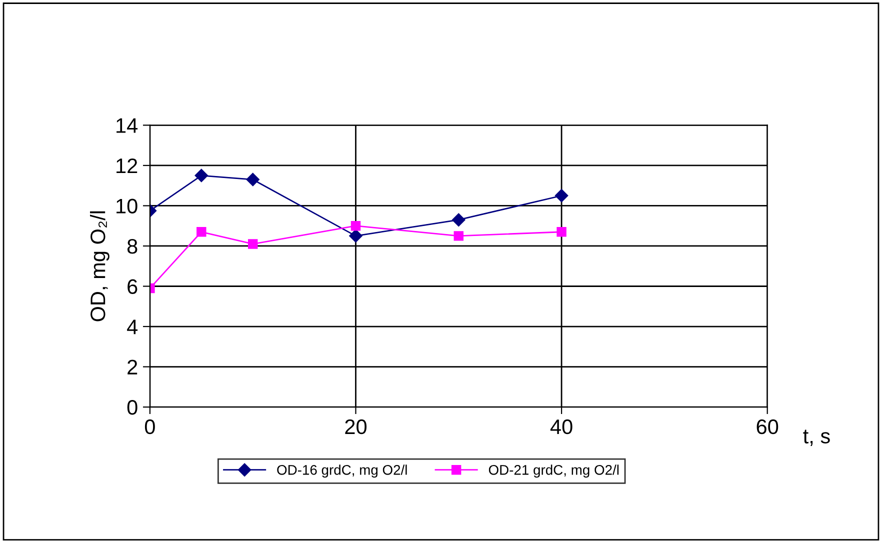  I want to click on y-tick-label: 14, so click(127, 125).